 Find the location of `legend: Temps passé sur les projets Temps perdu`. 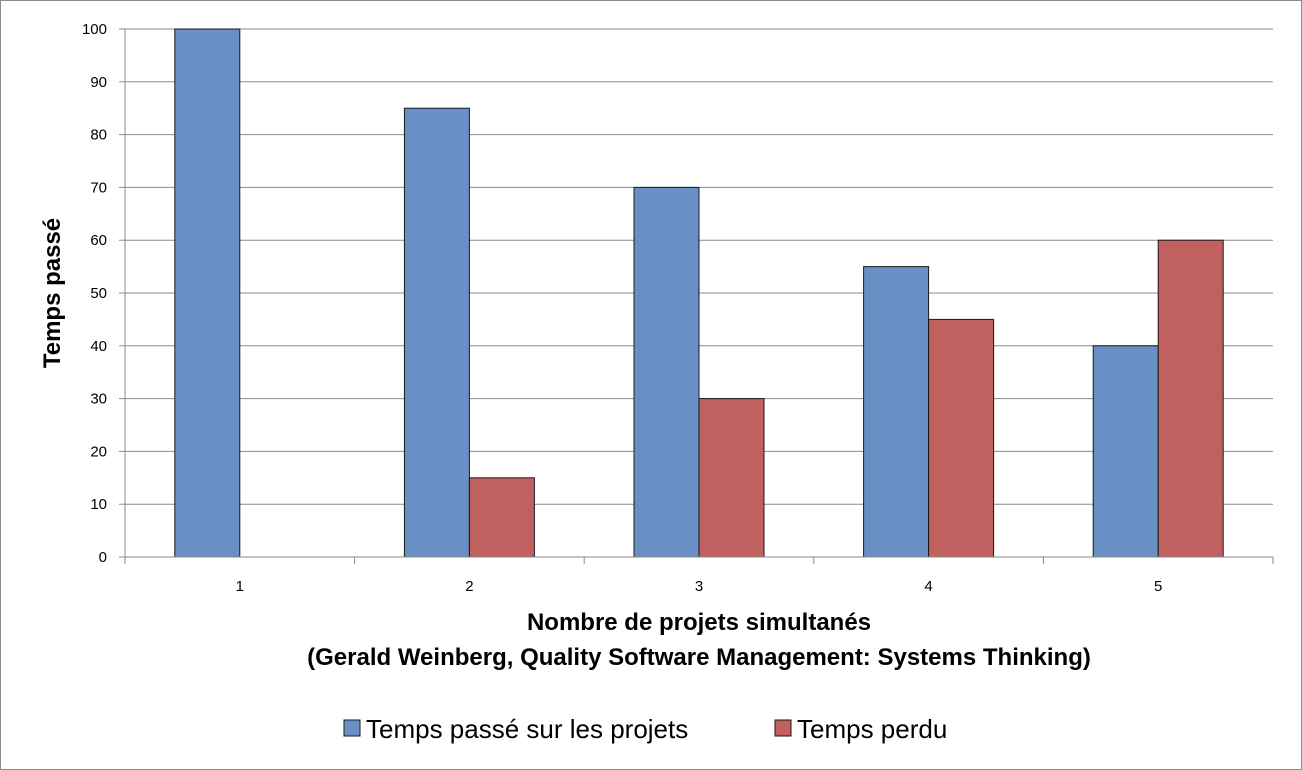

legend: Temps passé sur les projets Temps perdu is located at coordinates (645, 729).